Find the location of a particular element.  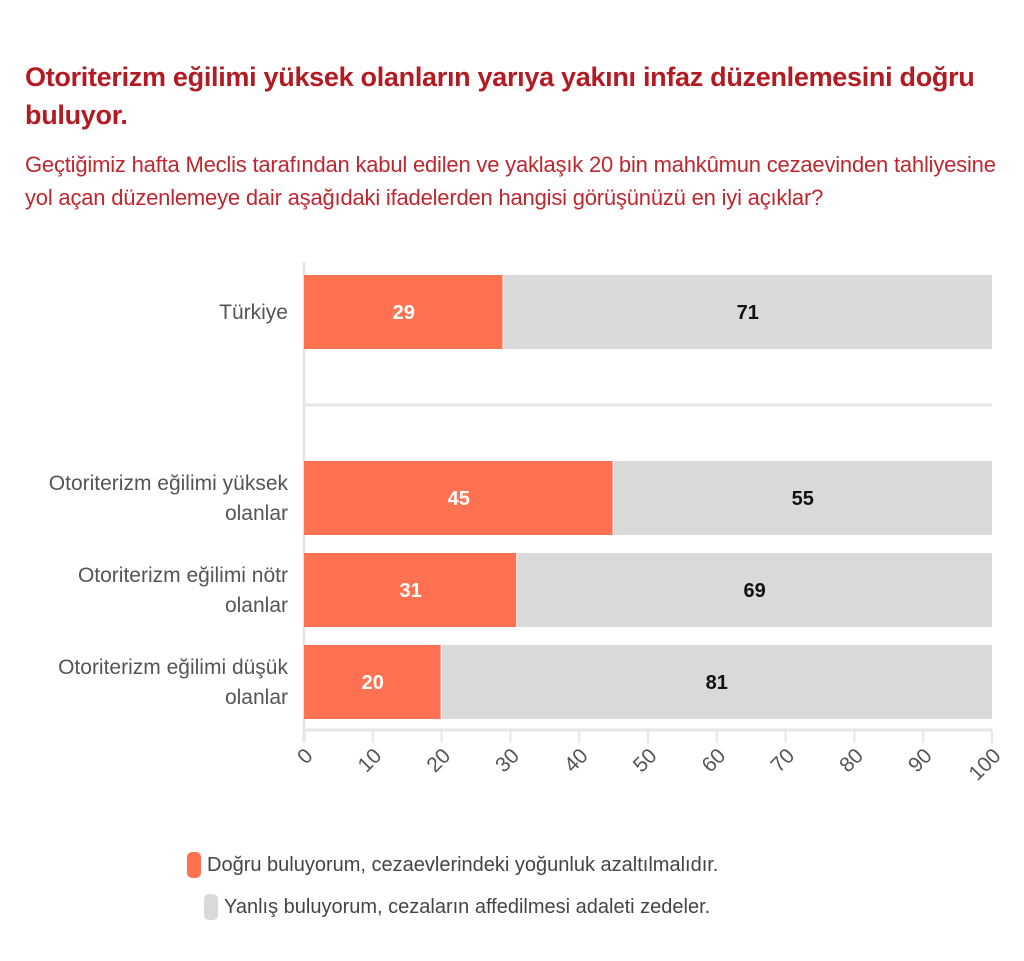

x-tick-label: 80 is located at coordinates (851, 760).